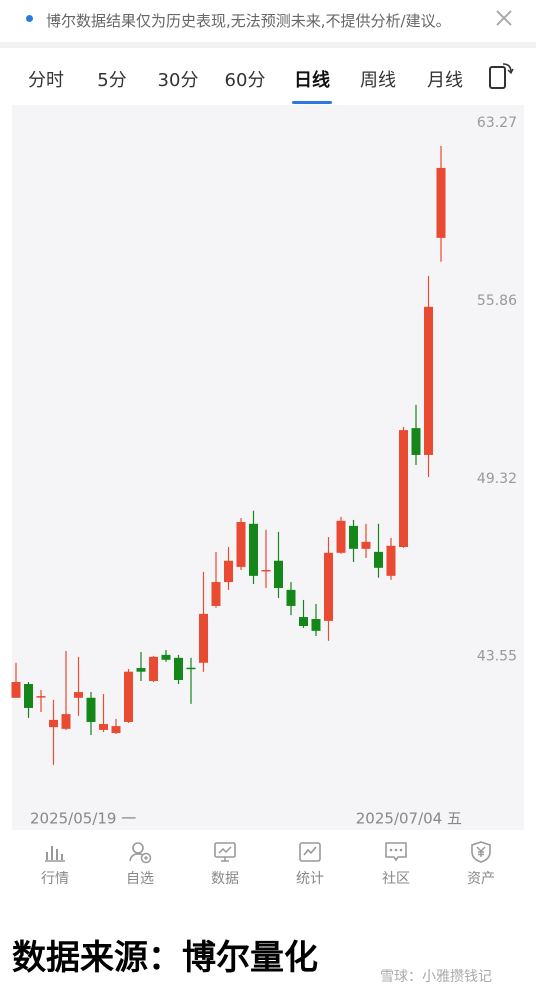  Describe the element at coordinates (396, 864) in the screenshot. I see `nav-item: 社区` at that location.